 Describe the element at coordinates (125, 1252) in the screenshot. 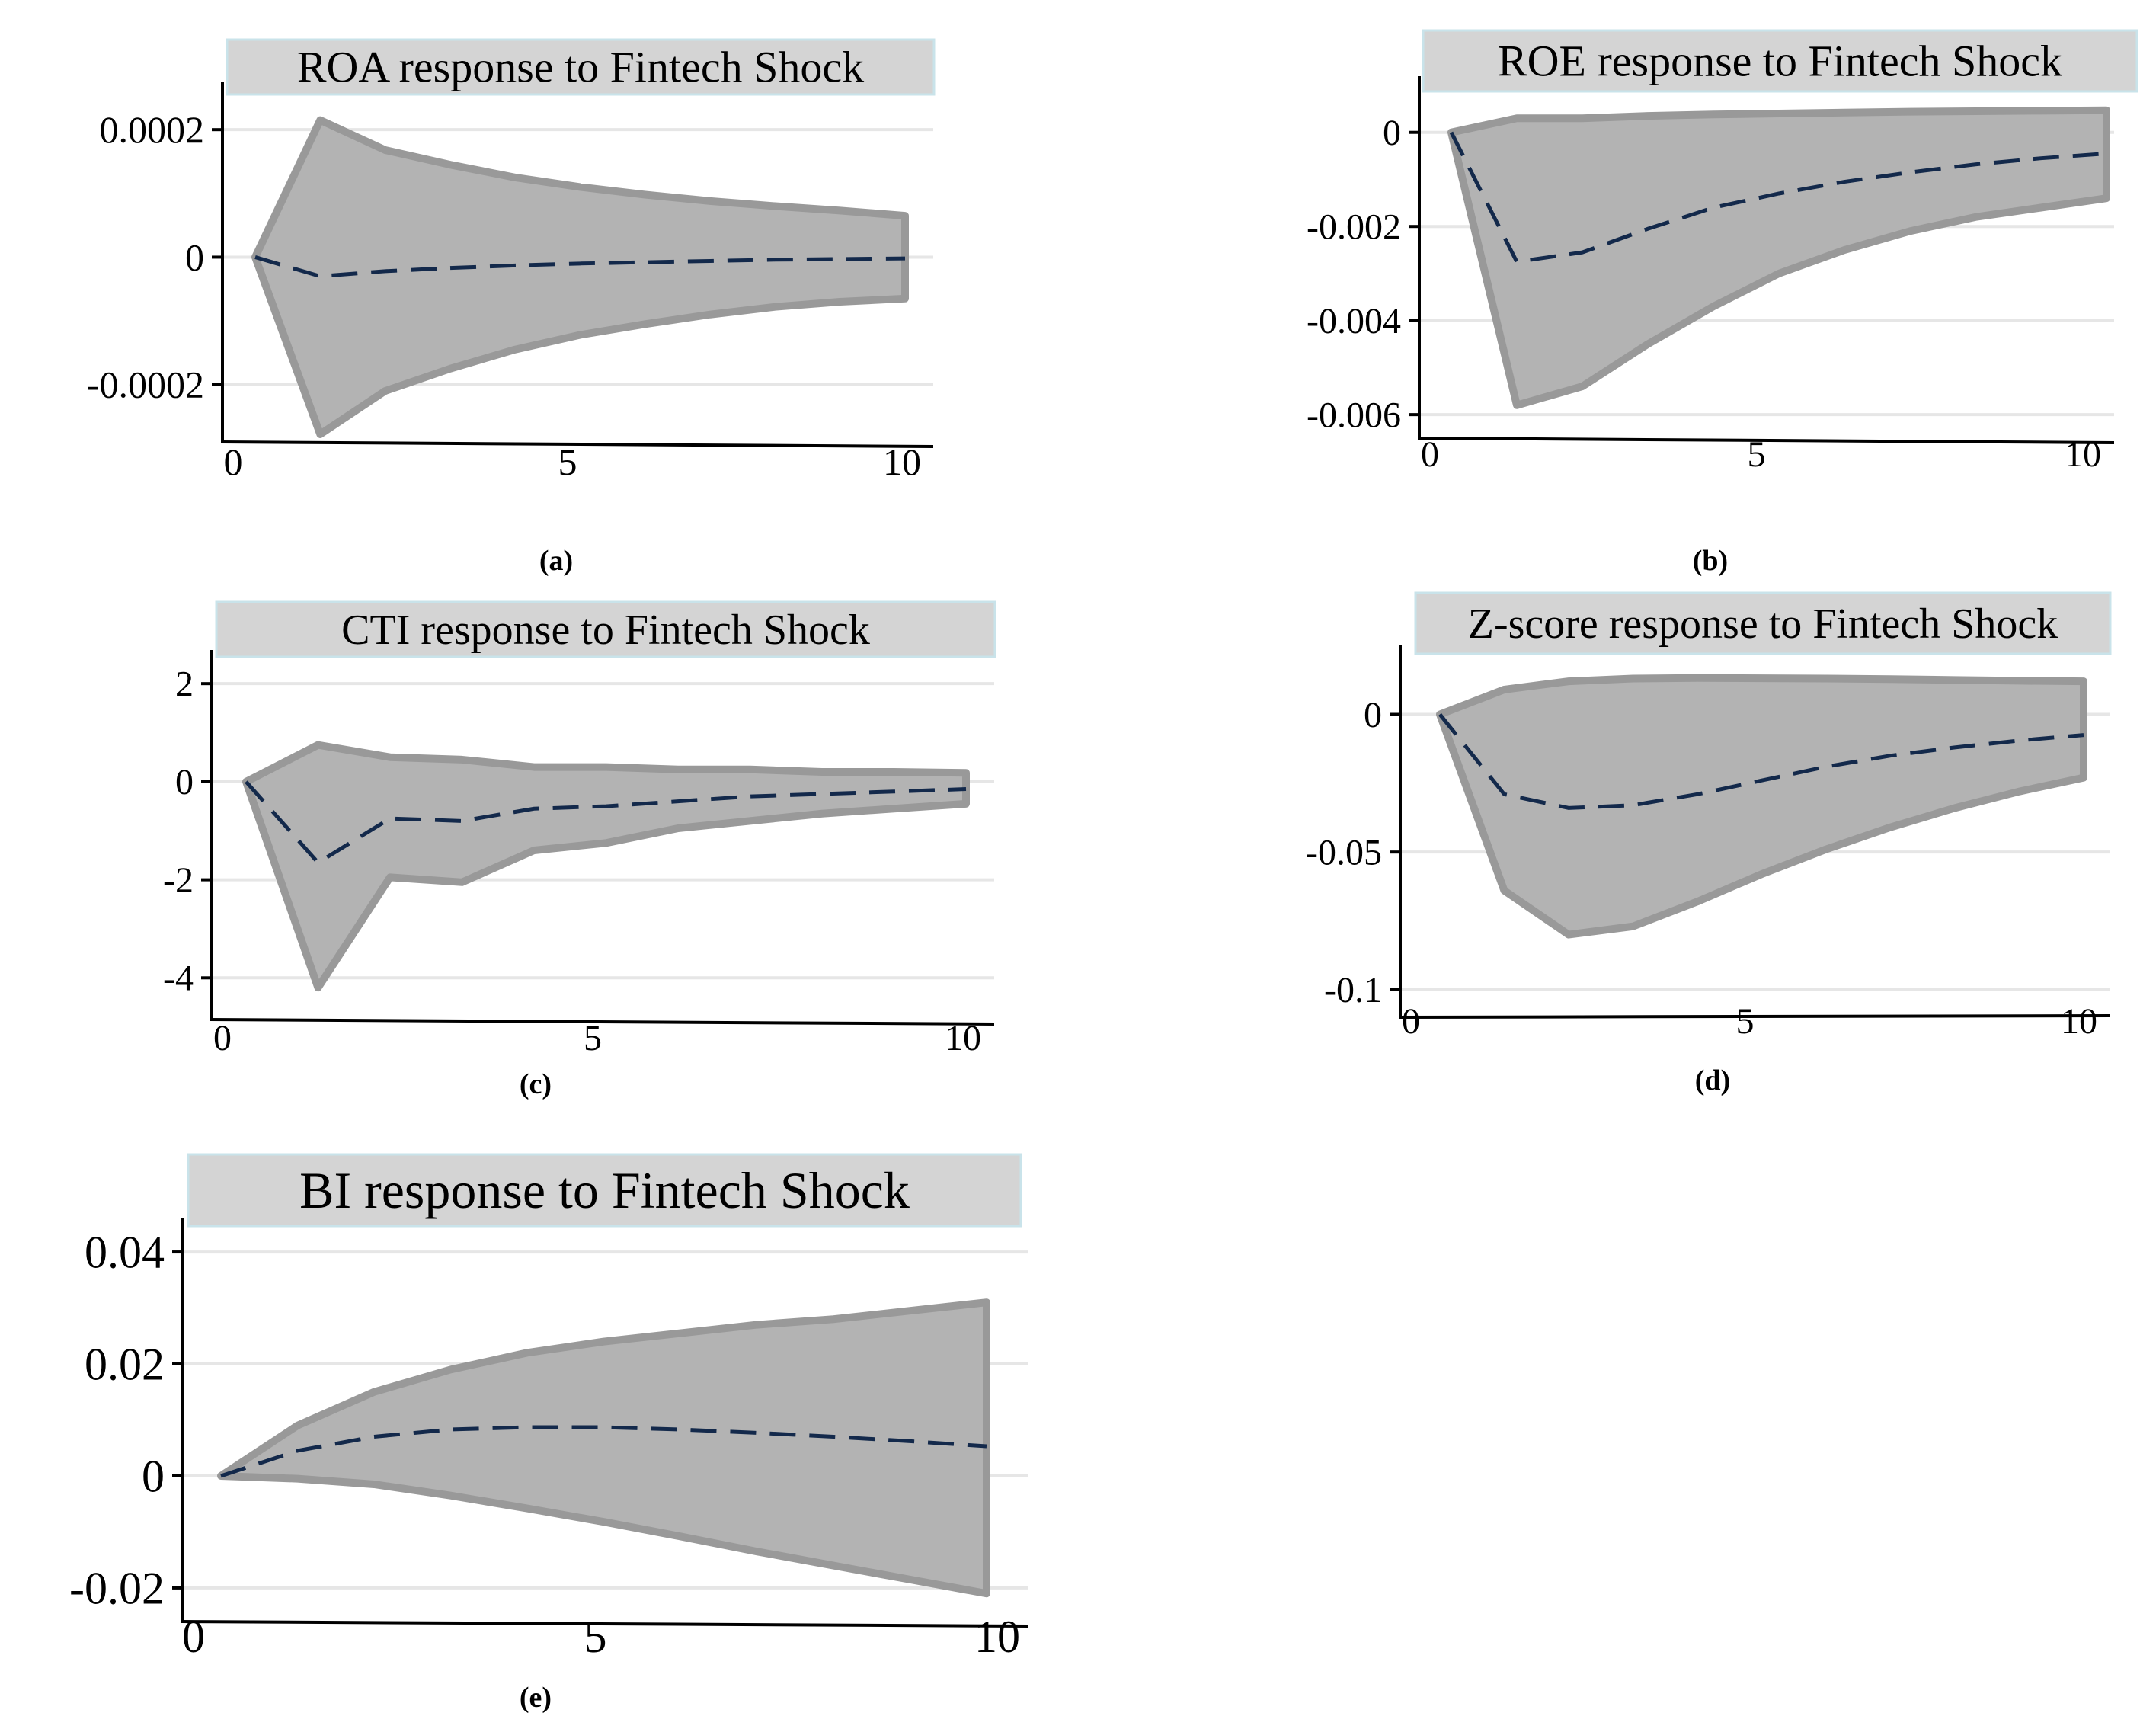

I see `y-tick-label: 0.04` at that location.